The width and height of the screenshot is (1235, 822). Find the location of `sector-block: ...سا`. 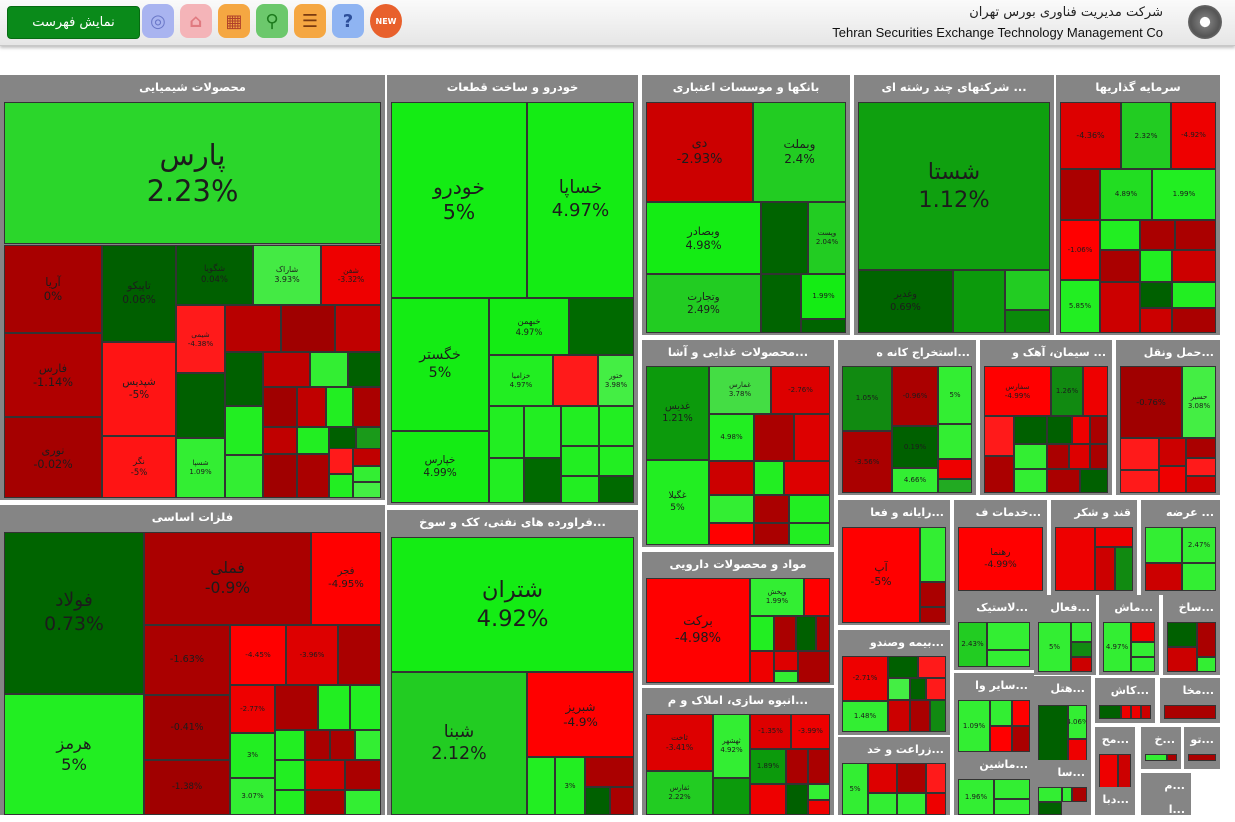

sector-block: ...سا is located at coordinates (1062, 787).